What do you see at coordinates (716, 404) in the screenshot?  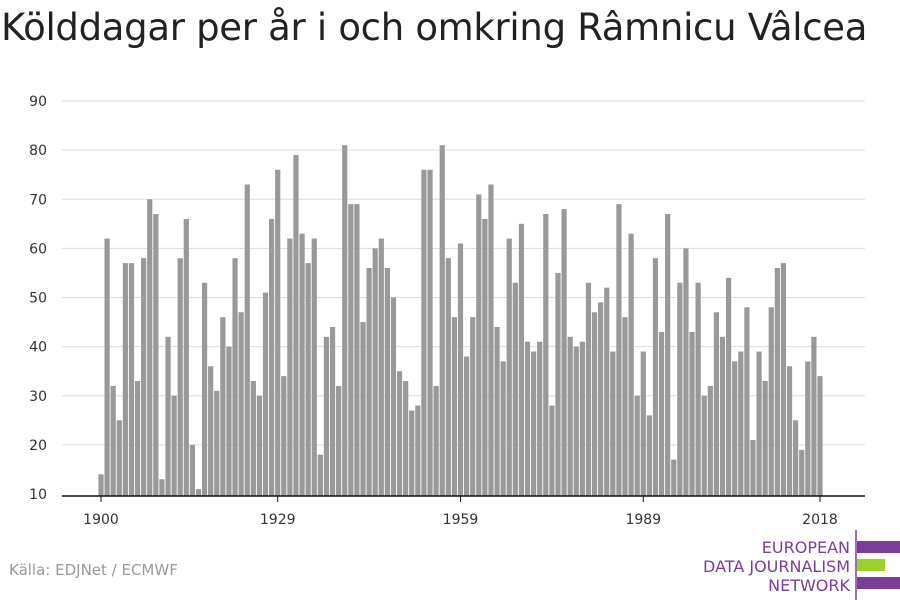 I see `bar-2001` at bounding box center [716, 404].